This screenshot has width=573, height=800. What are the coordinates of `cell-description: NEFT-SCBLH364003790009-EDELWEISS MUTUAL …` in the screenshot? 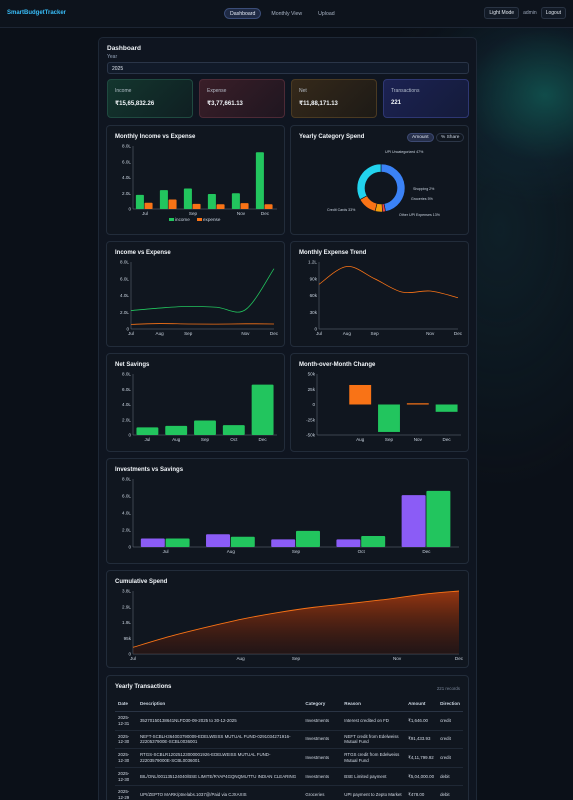 It's located at (219, 740).